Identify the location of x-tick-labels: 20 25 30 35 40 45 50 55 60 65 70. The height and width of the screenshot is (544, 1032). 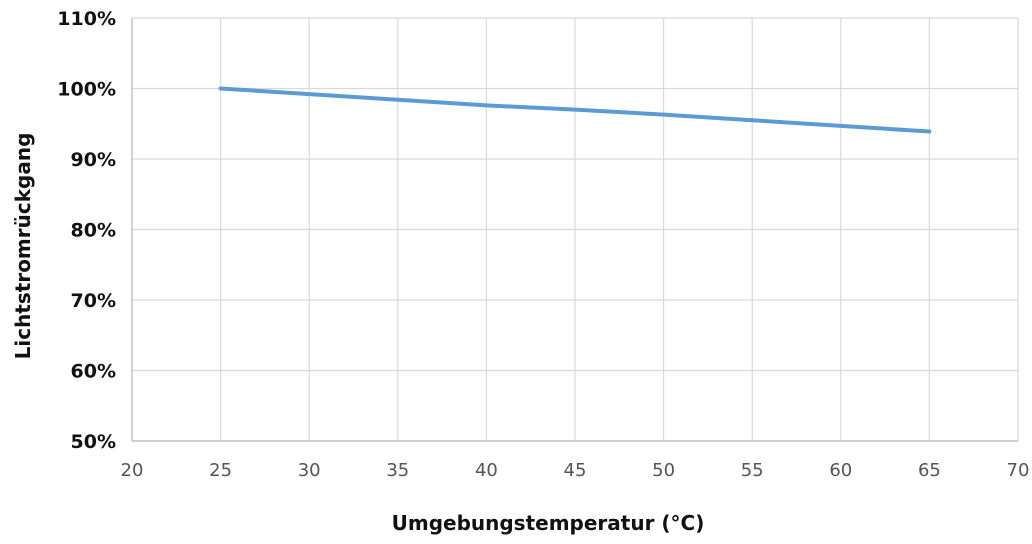
(575, 470).